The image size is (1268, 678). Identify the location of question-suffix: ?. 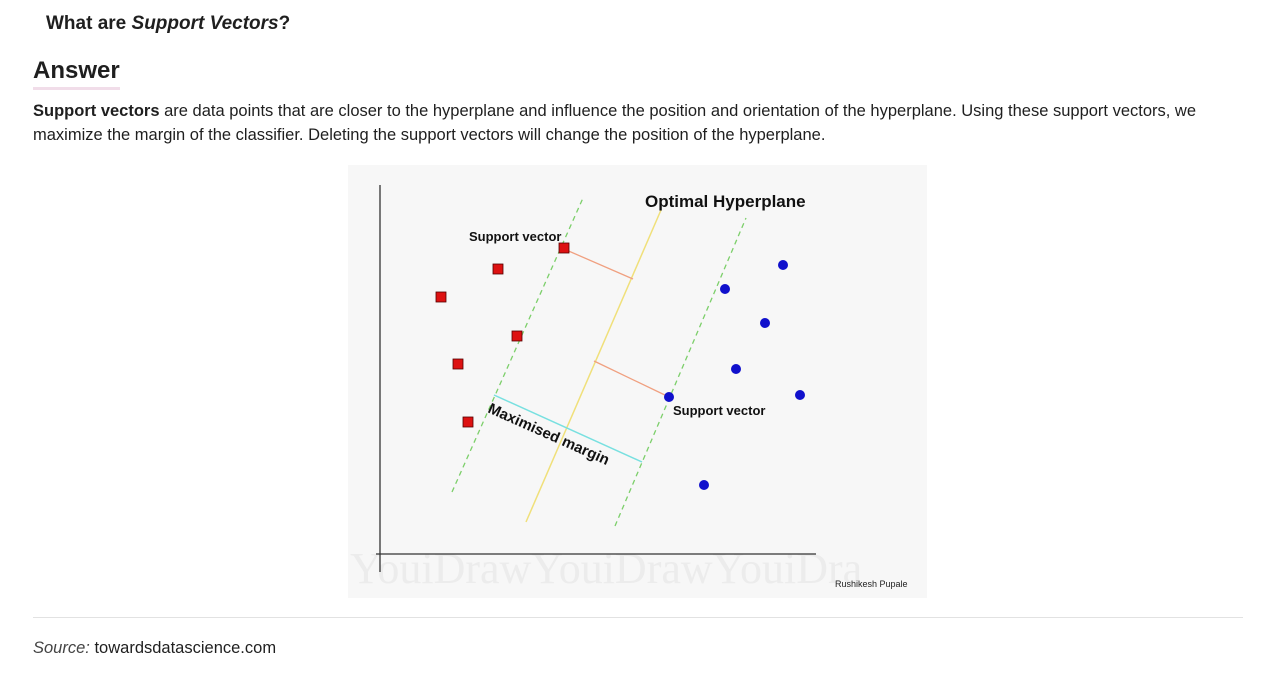
(285, 23).